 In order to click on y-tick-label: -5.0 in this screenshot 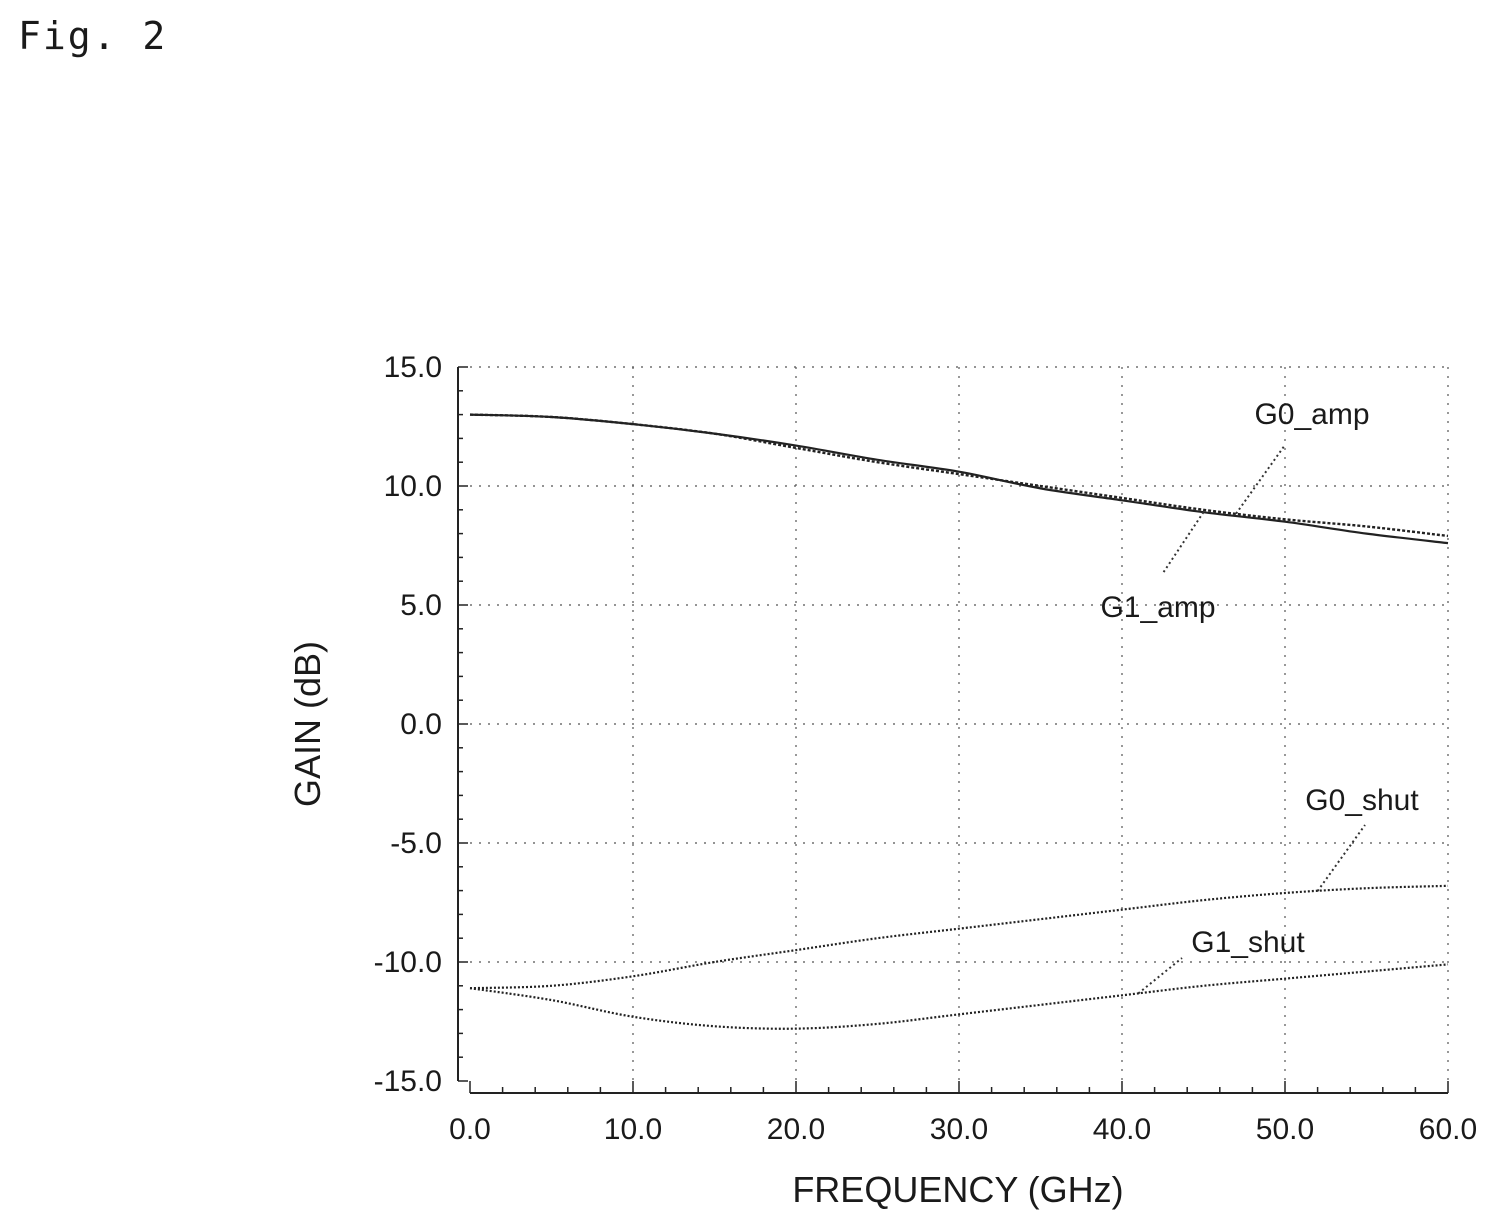, I will do `click(416, 843)`.